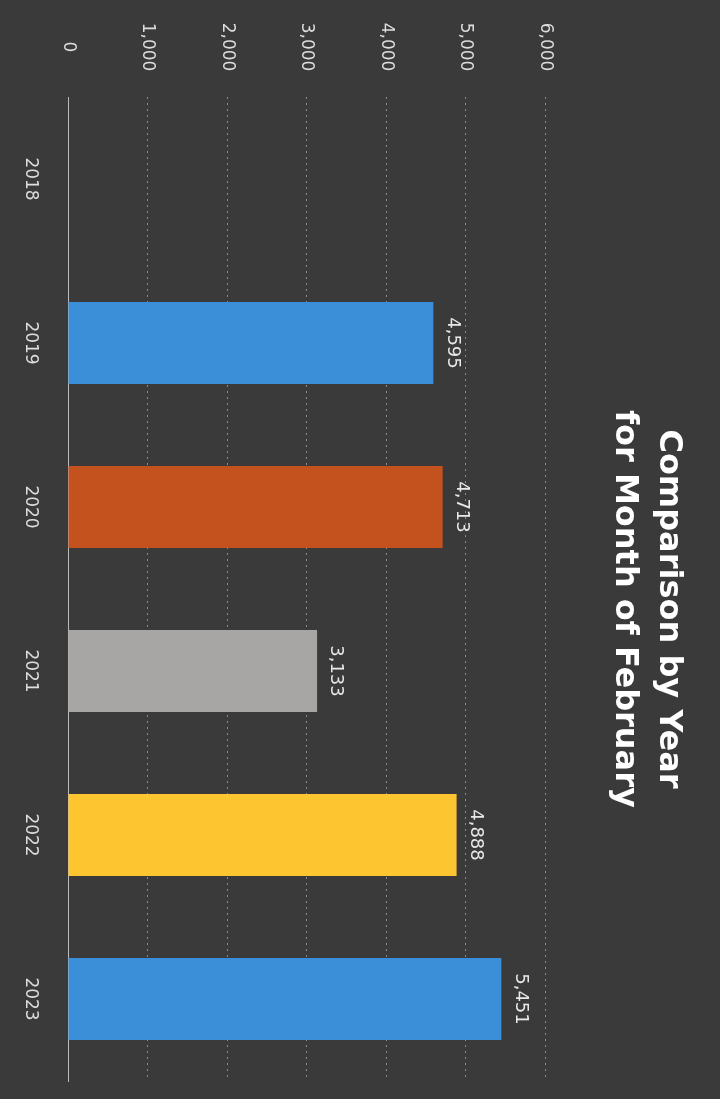 The width and height of the screenshot is (720, 1099). I want to click on text: for Month of February, so click(626, 609).